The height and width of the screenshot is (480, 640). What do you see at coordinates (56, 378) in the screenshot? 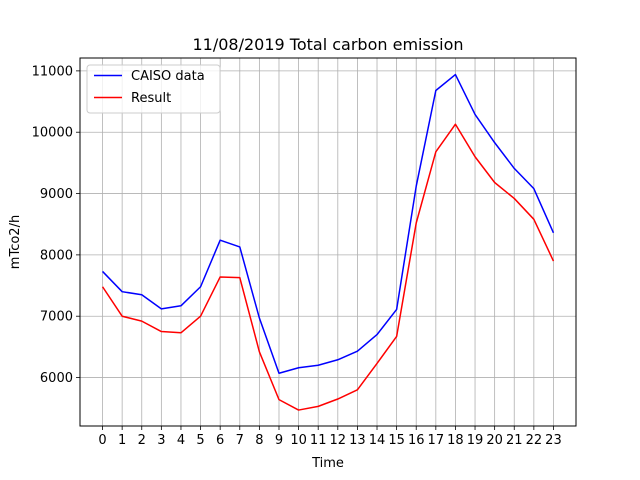
I see `y-tick-label: 6000` at bounding box center [56, 378].